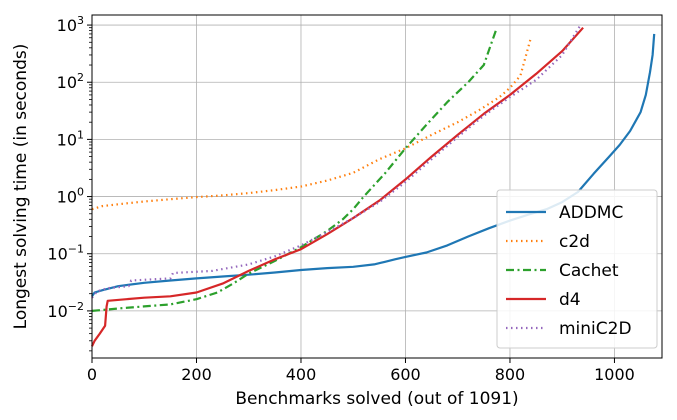 This screenshot has width=677, height=420. What do you see at coordinates (595, 329) in the screenshot?
I see `legend-label-minic2d: miniC2D` at bounding box center [595, 329].